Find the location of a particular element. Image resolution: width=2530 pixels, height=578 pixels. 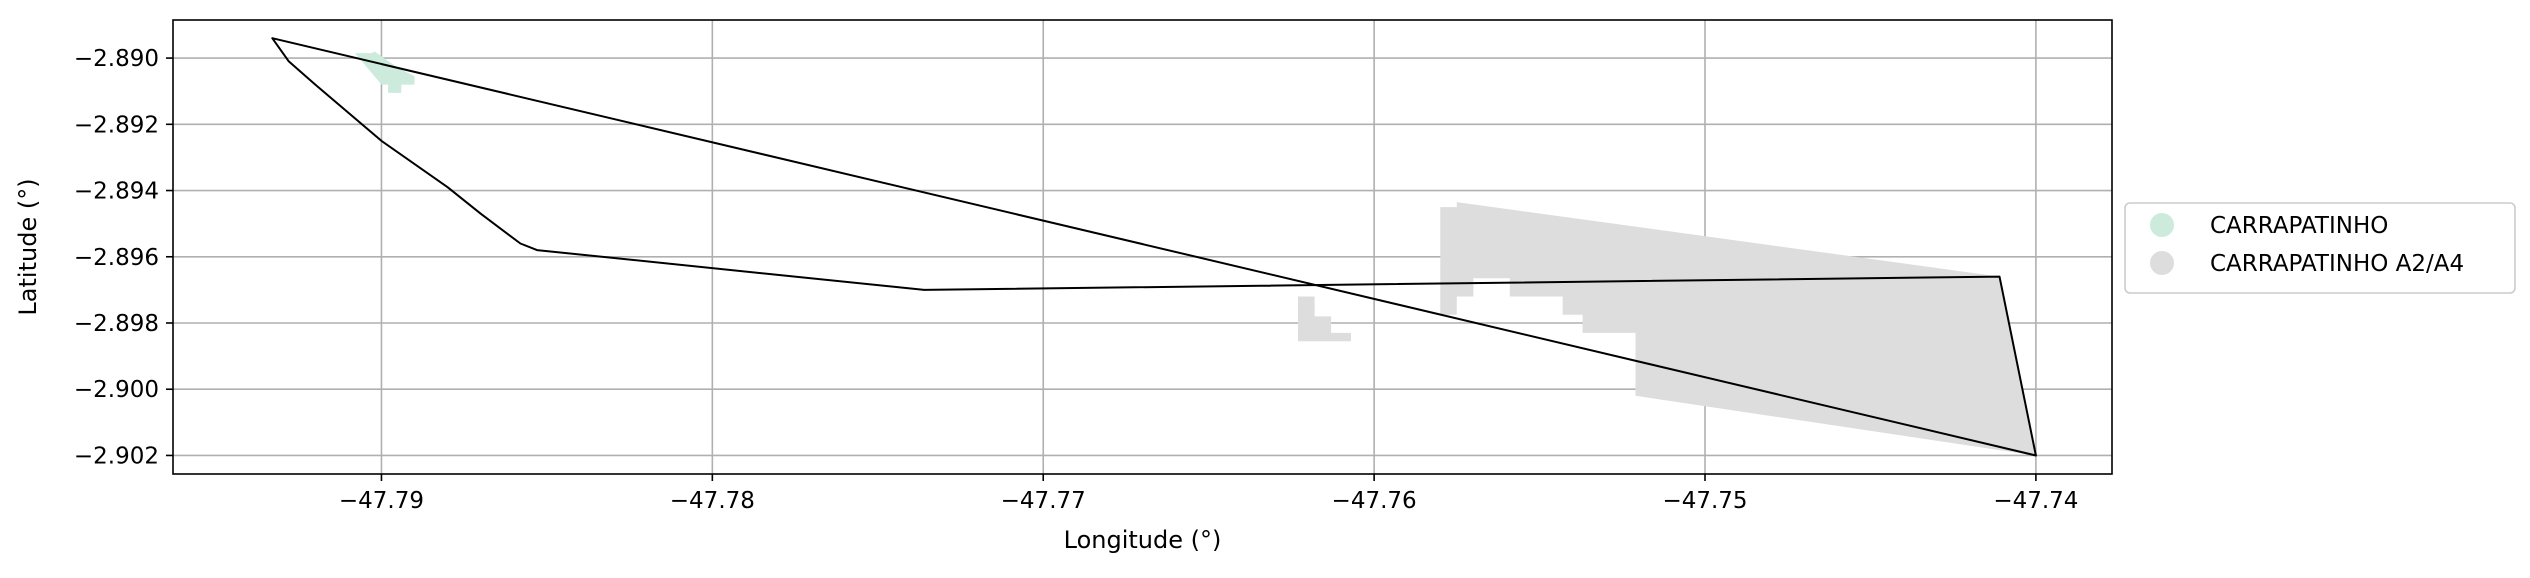

x-tick-label: −47.76 is located at coordinates (1374, 501).